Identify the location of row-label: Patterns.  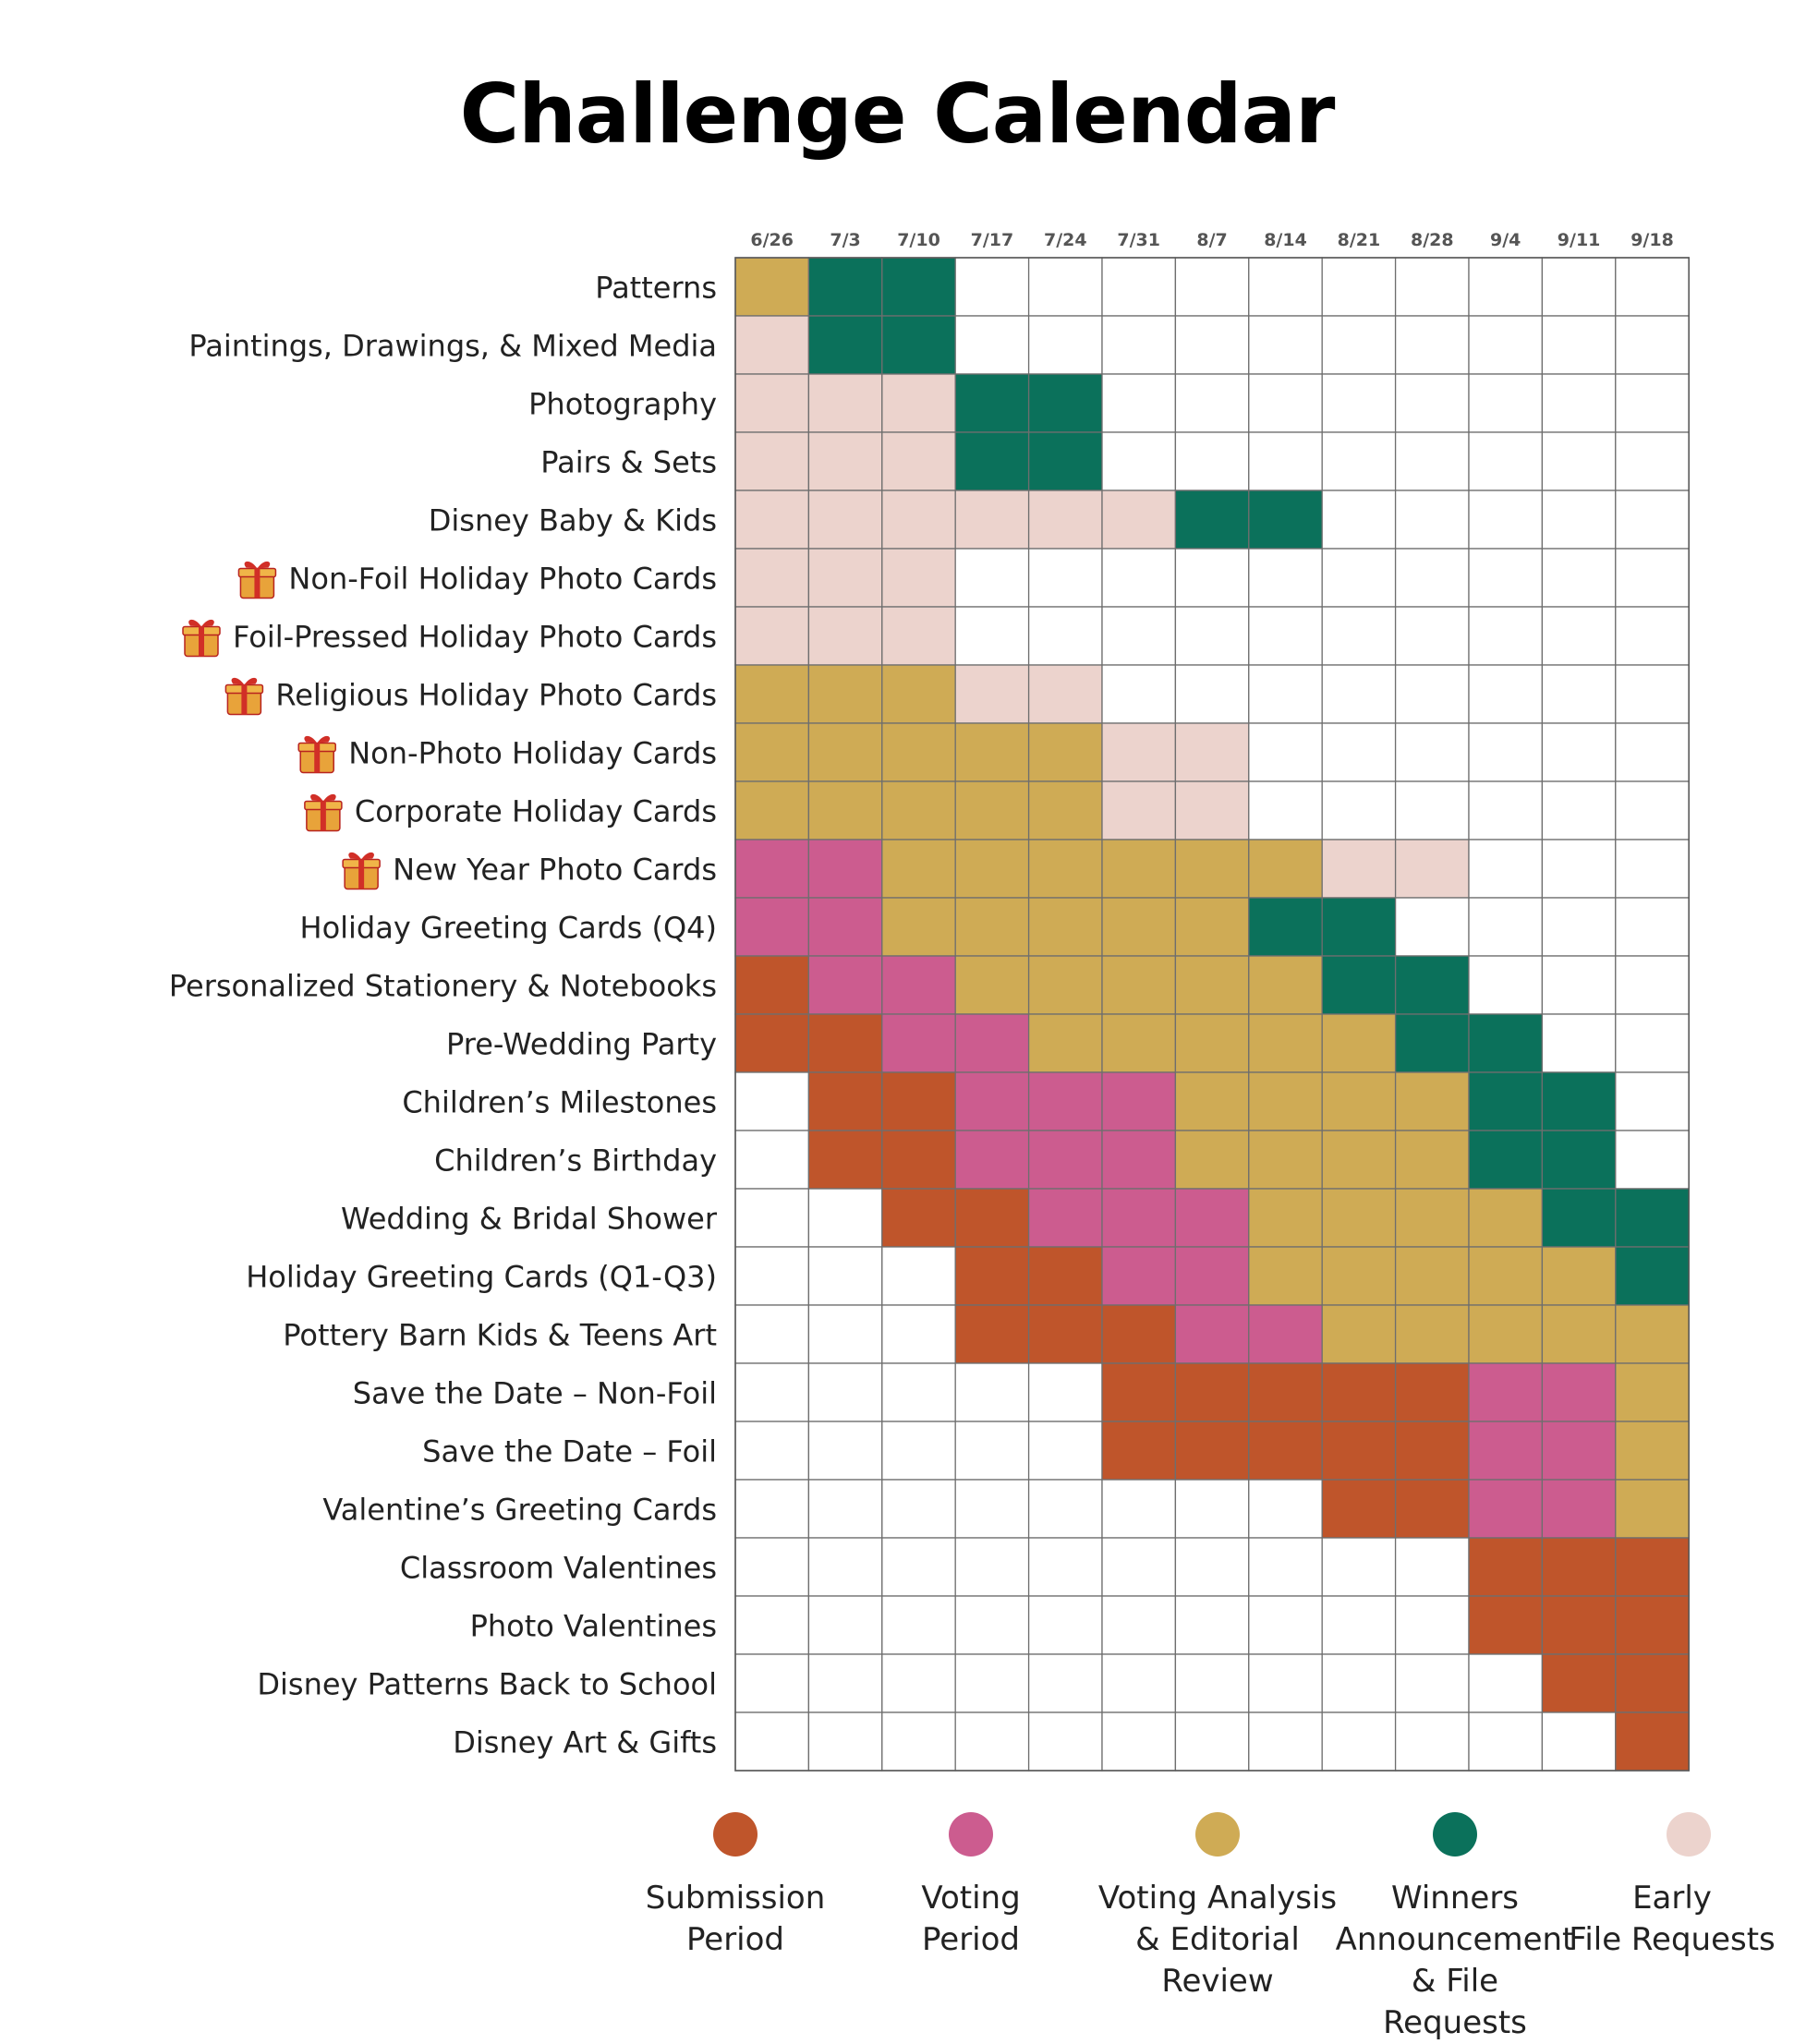
(656, 289).